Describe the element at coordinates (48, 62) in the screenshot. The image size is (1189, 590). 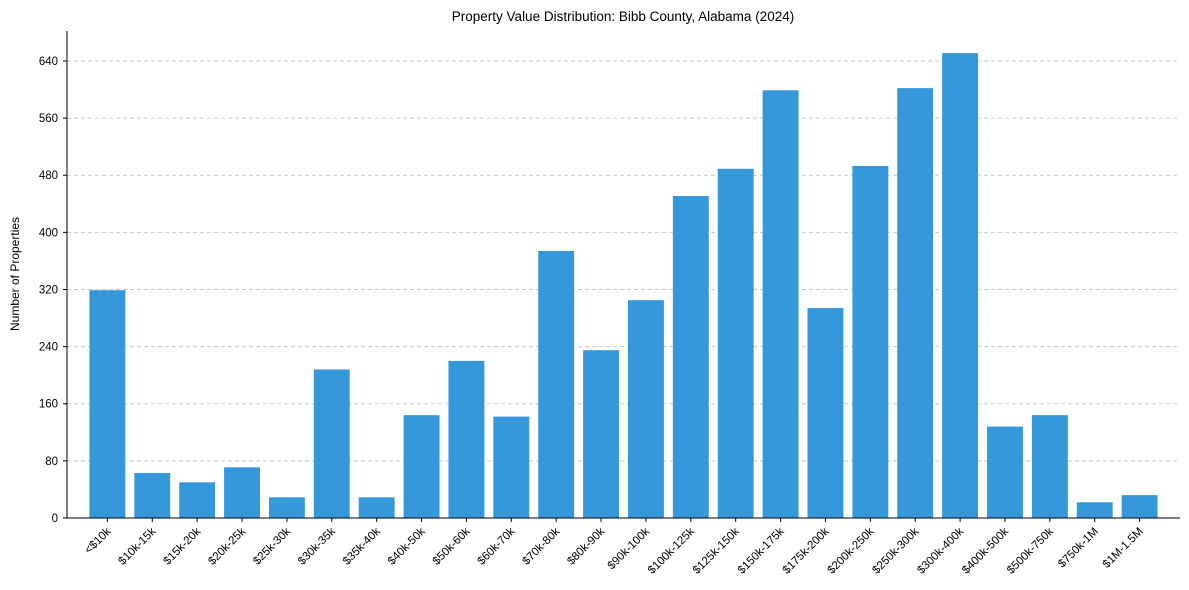
I see `y-tick-label: 640` at that location.